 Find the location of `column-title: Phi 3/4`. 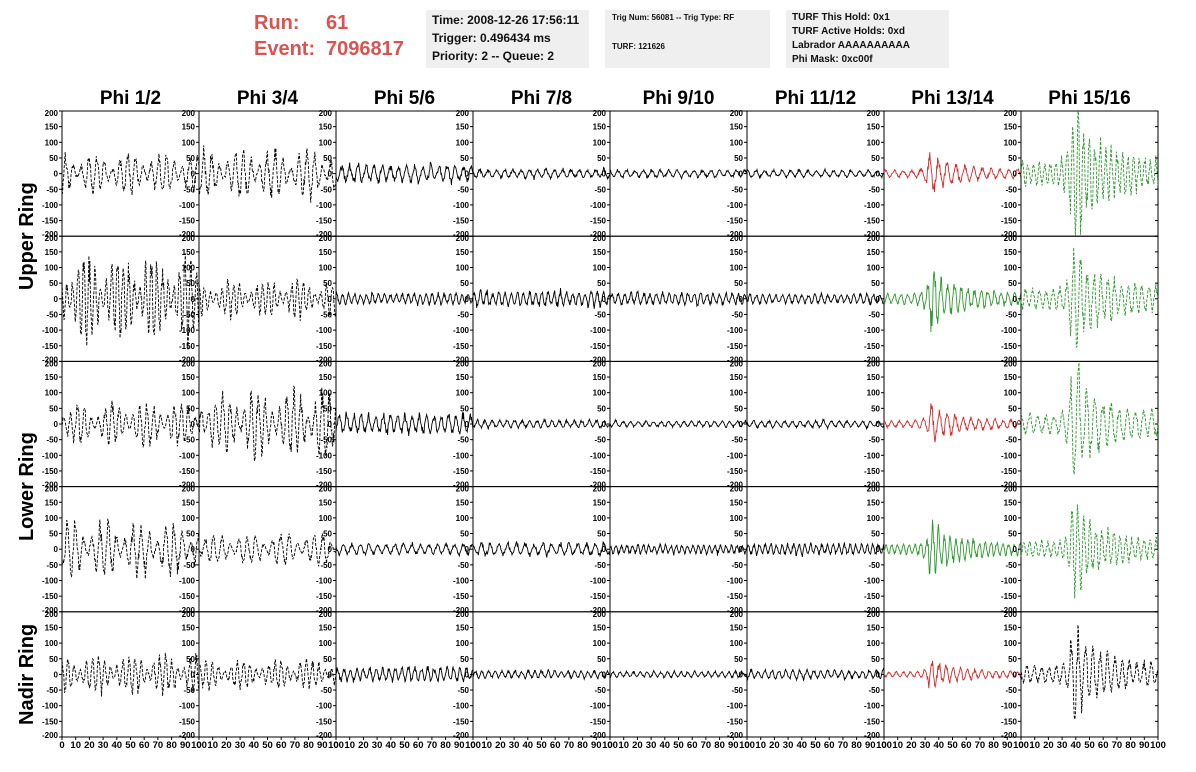

column-title: Phi 3/4 is located at coordinates (268, 98).